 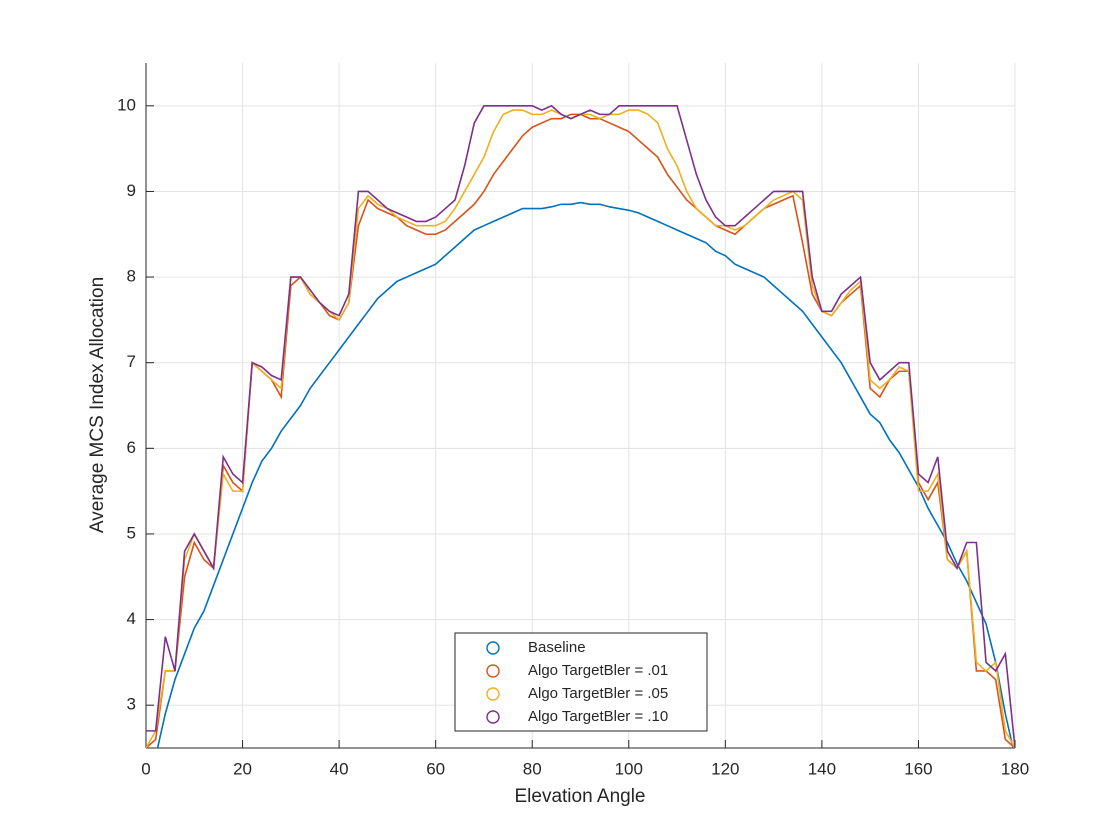 I want to click on x-tick-label: 0, so click(x=145, y=768).